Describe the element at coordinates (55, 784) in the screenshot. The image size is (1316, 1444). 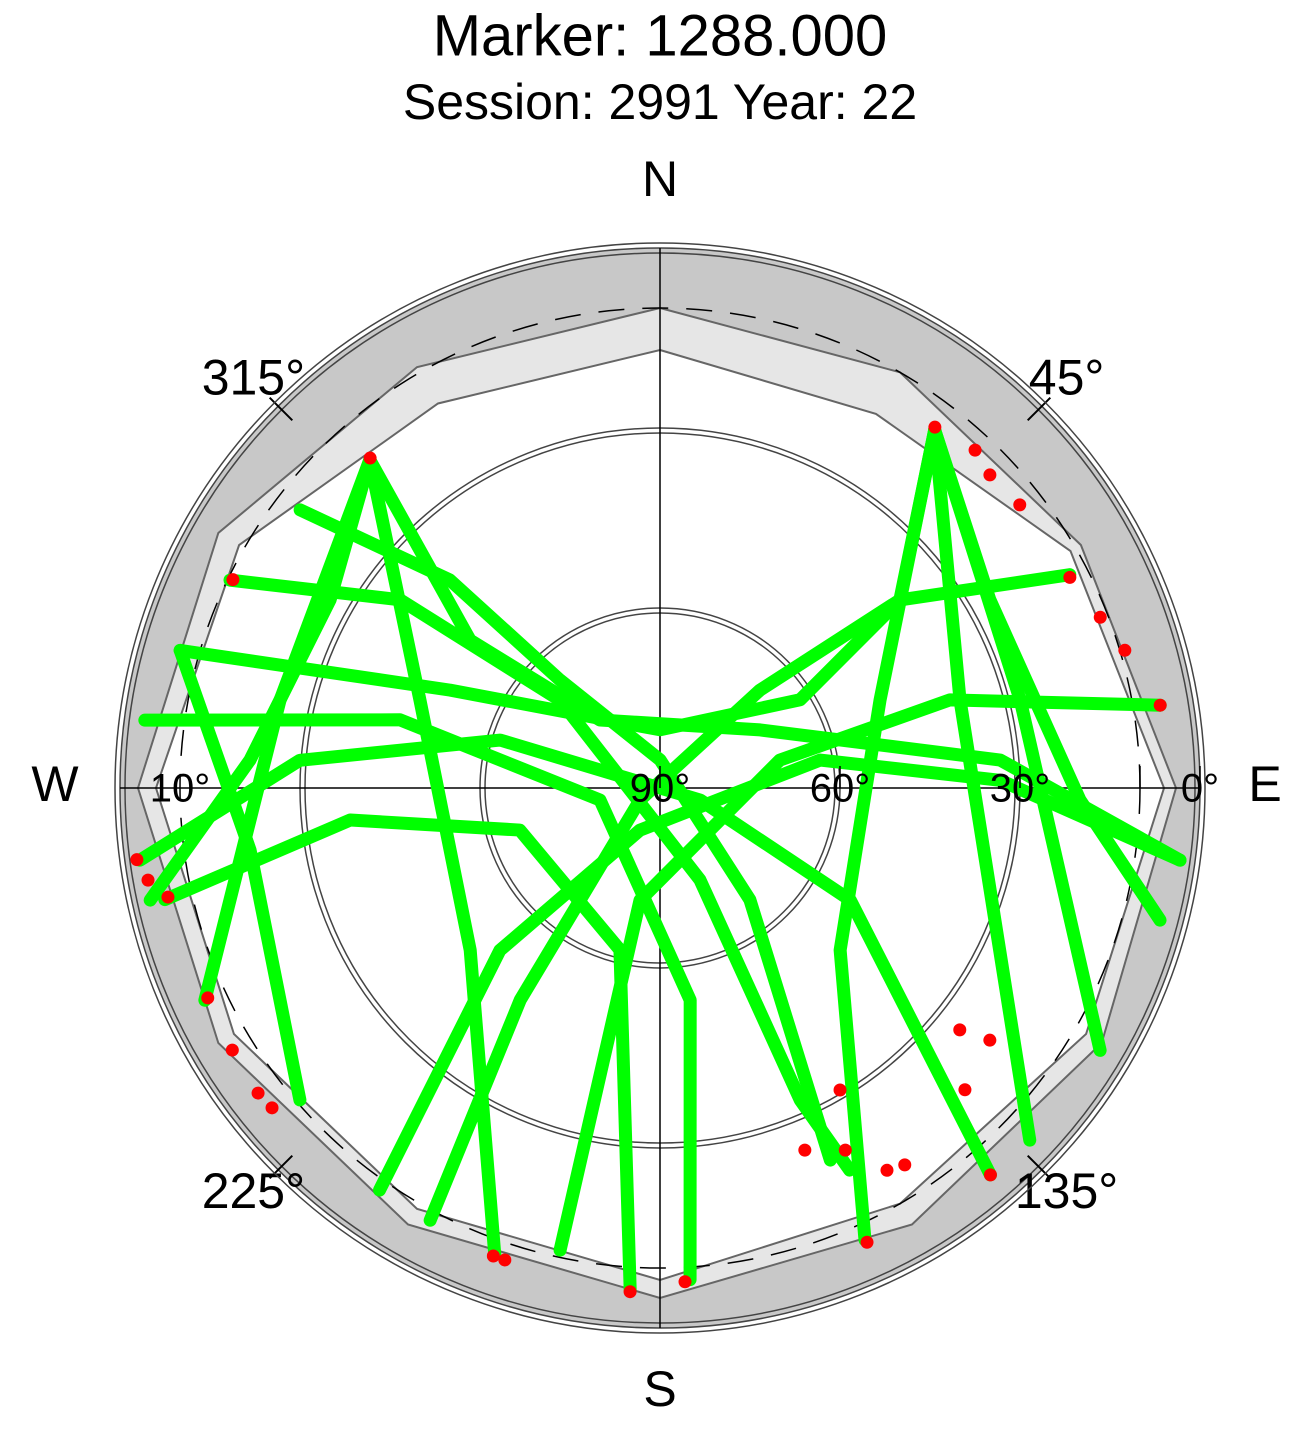
I see `compass-label: W` at that location.